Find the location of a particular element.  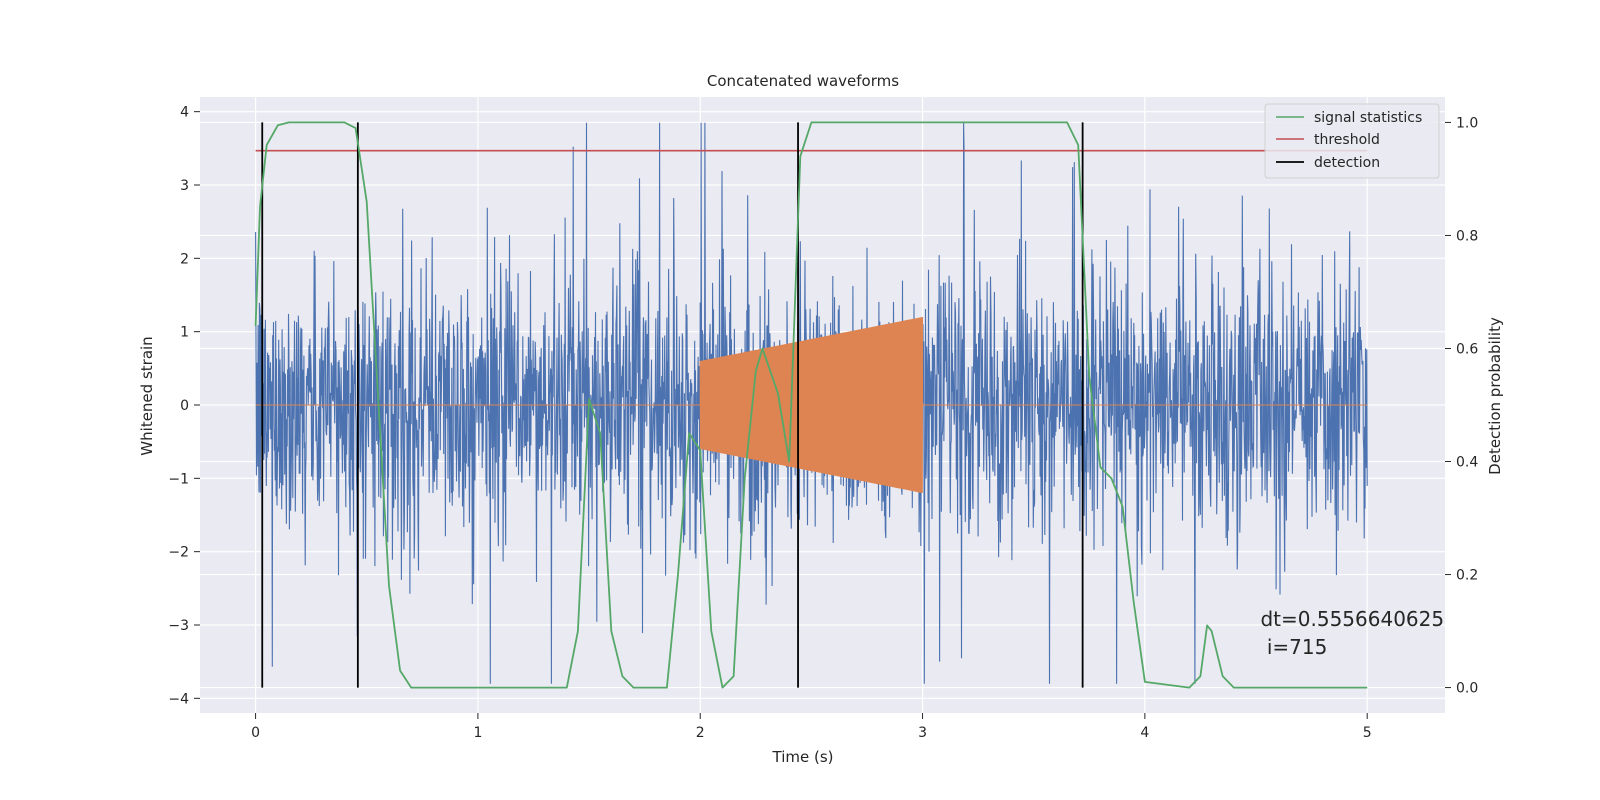

annotation-dt: dt=0.5556640625 is located at coordinates (1352, 619).